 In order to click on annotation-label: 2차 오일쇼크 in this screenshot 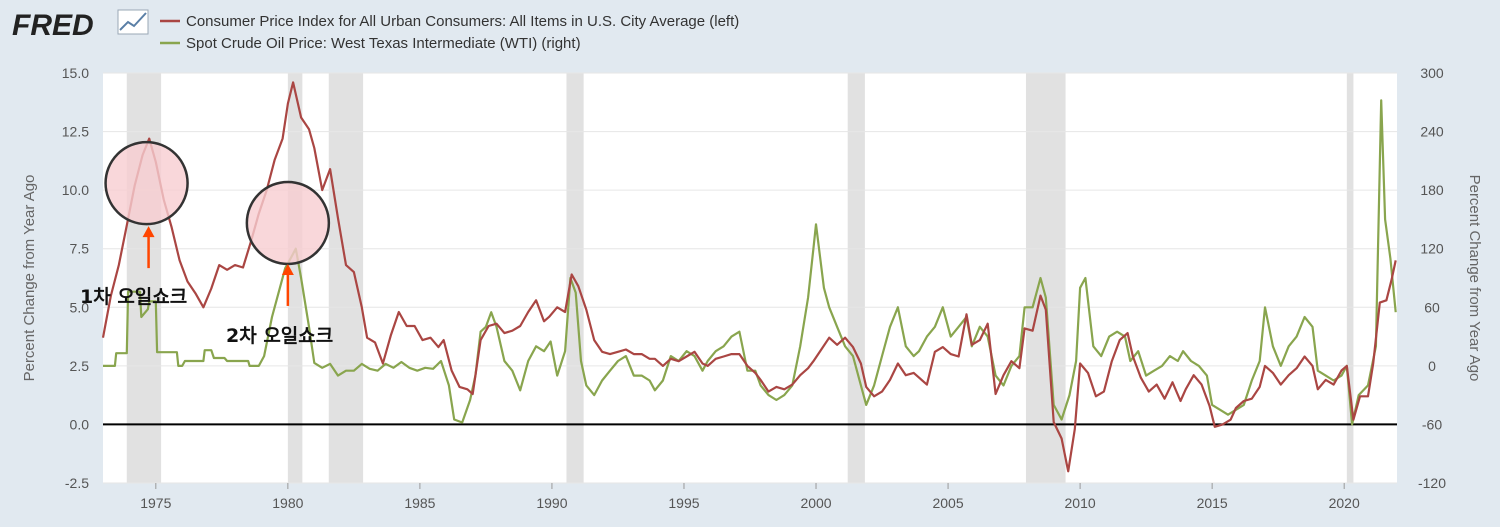, I will do `click(279, 336)`.